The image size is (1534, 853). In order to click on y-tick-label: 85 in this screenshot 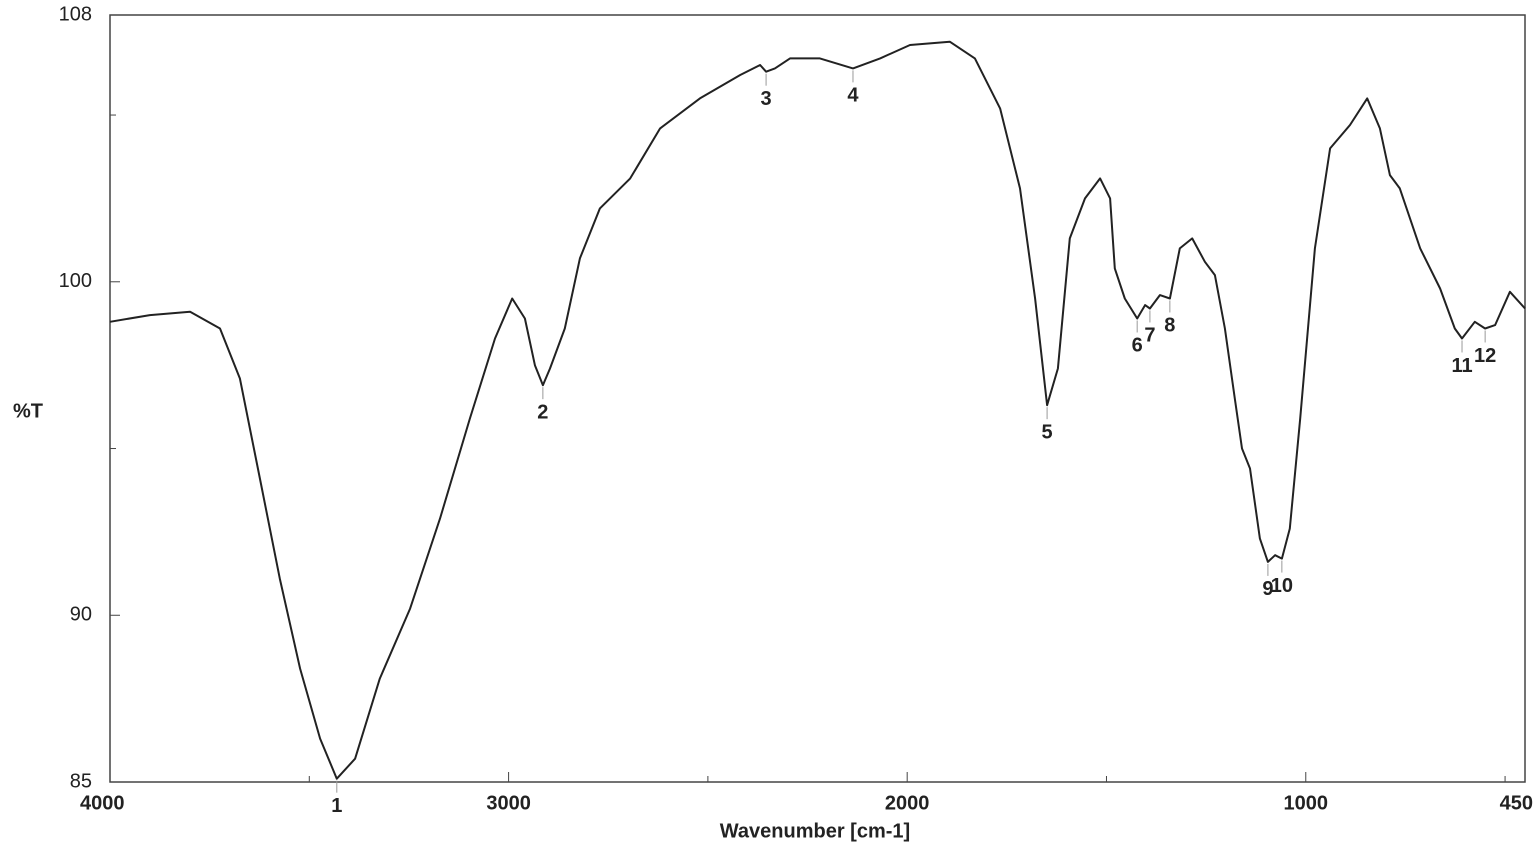, I will do `click(81, 781)`.